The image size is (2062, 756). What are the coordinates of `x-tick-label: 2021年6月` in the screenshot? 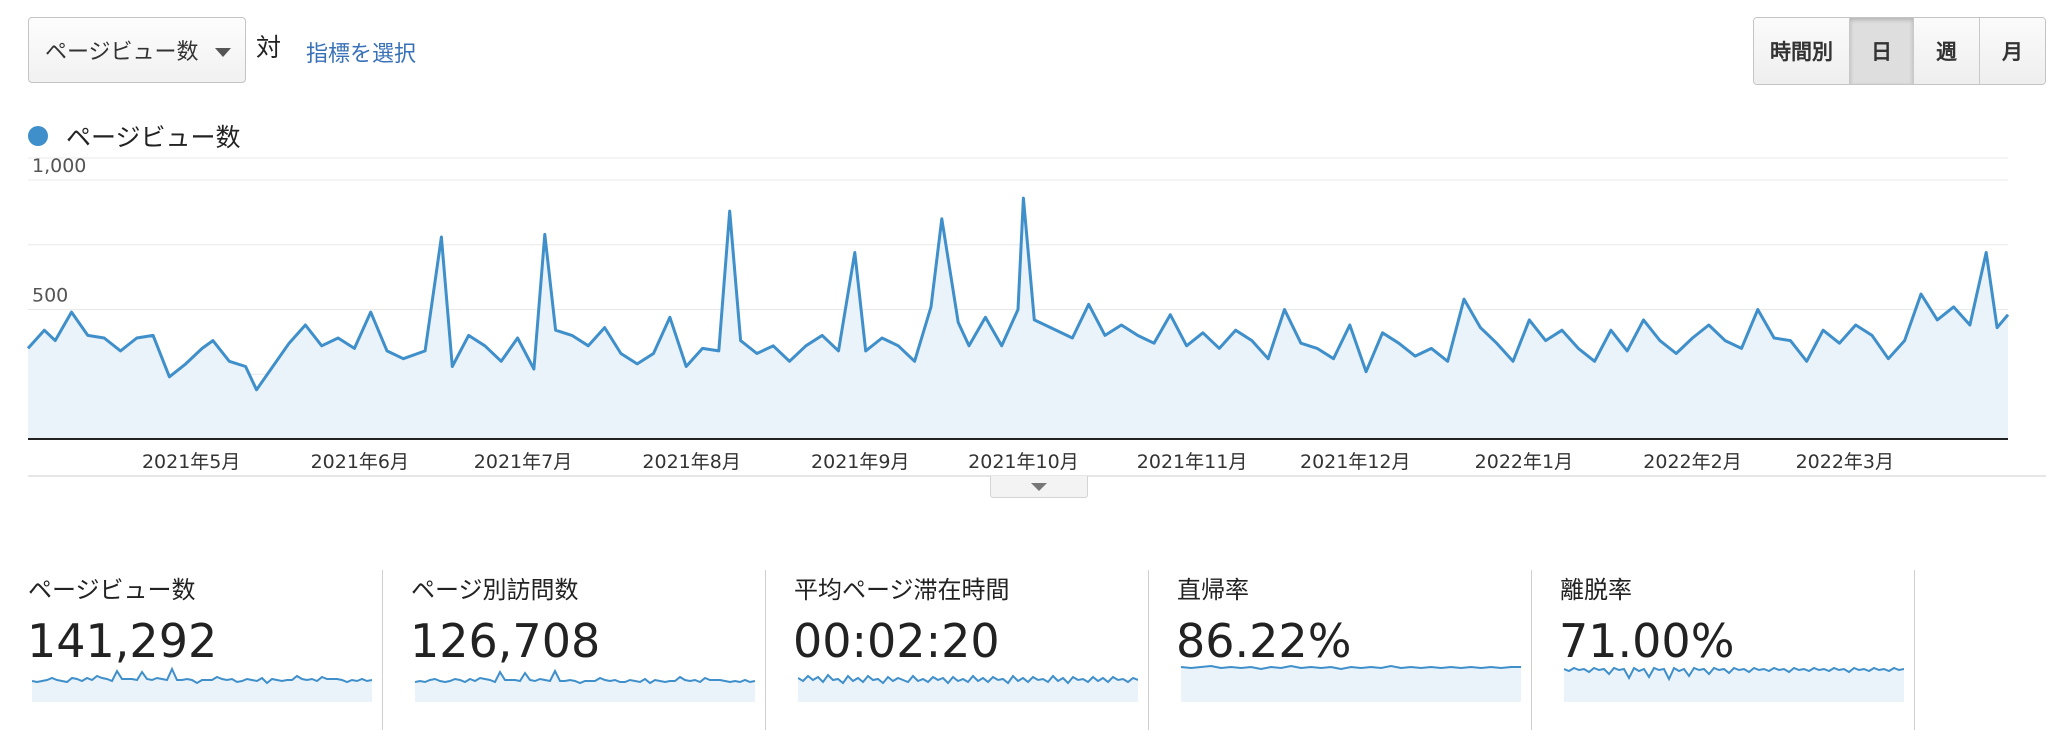 It's located at (360, 462).